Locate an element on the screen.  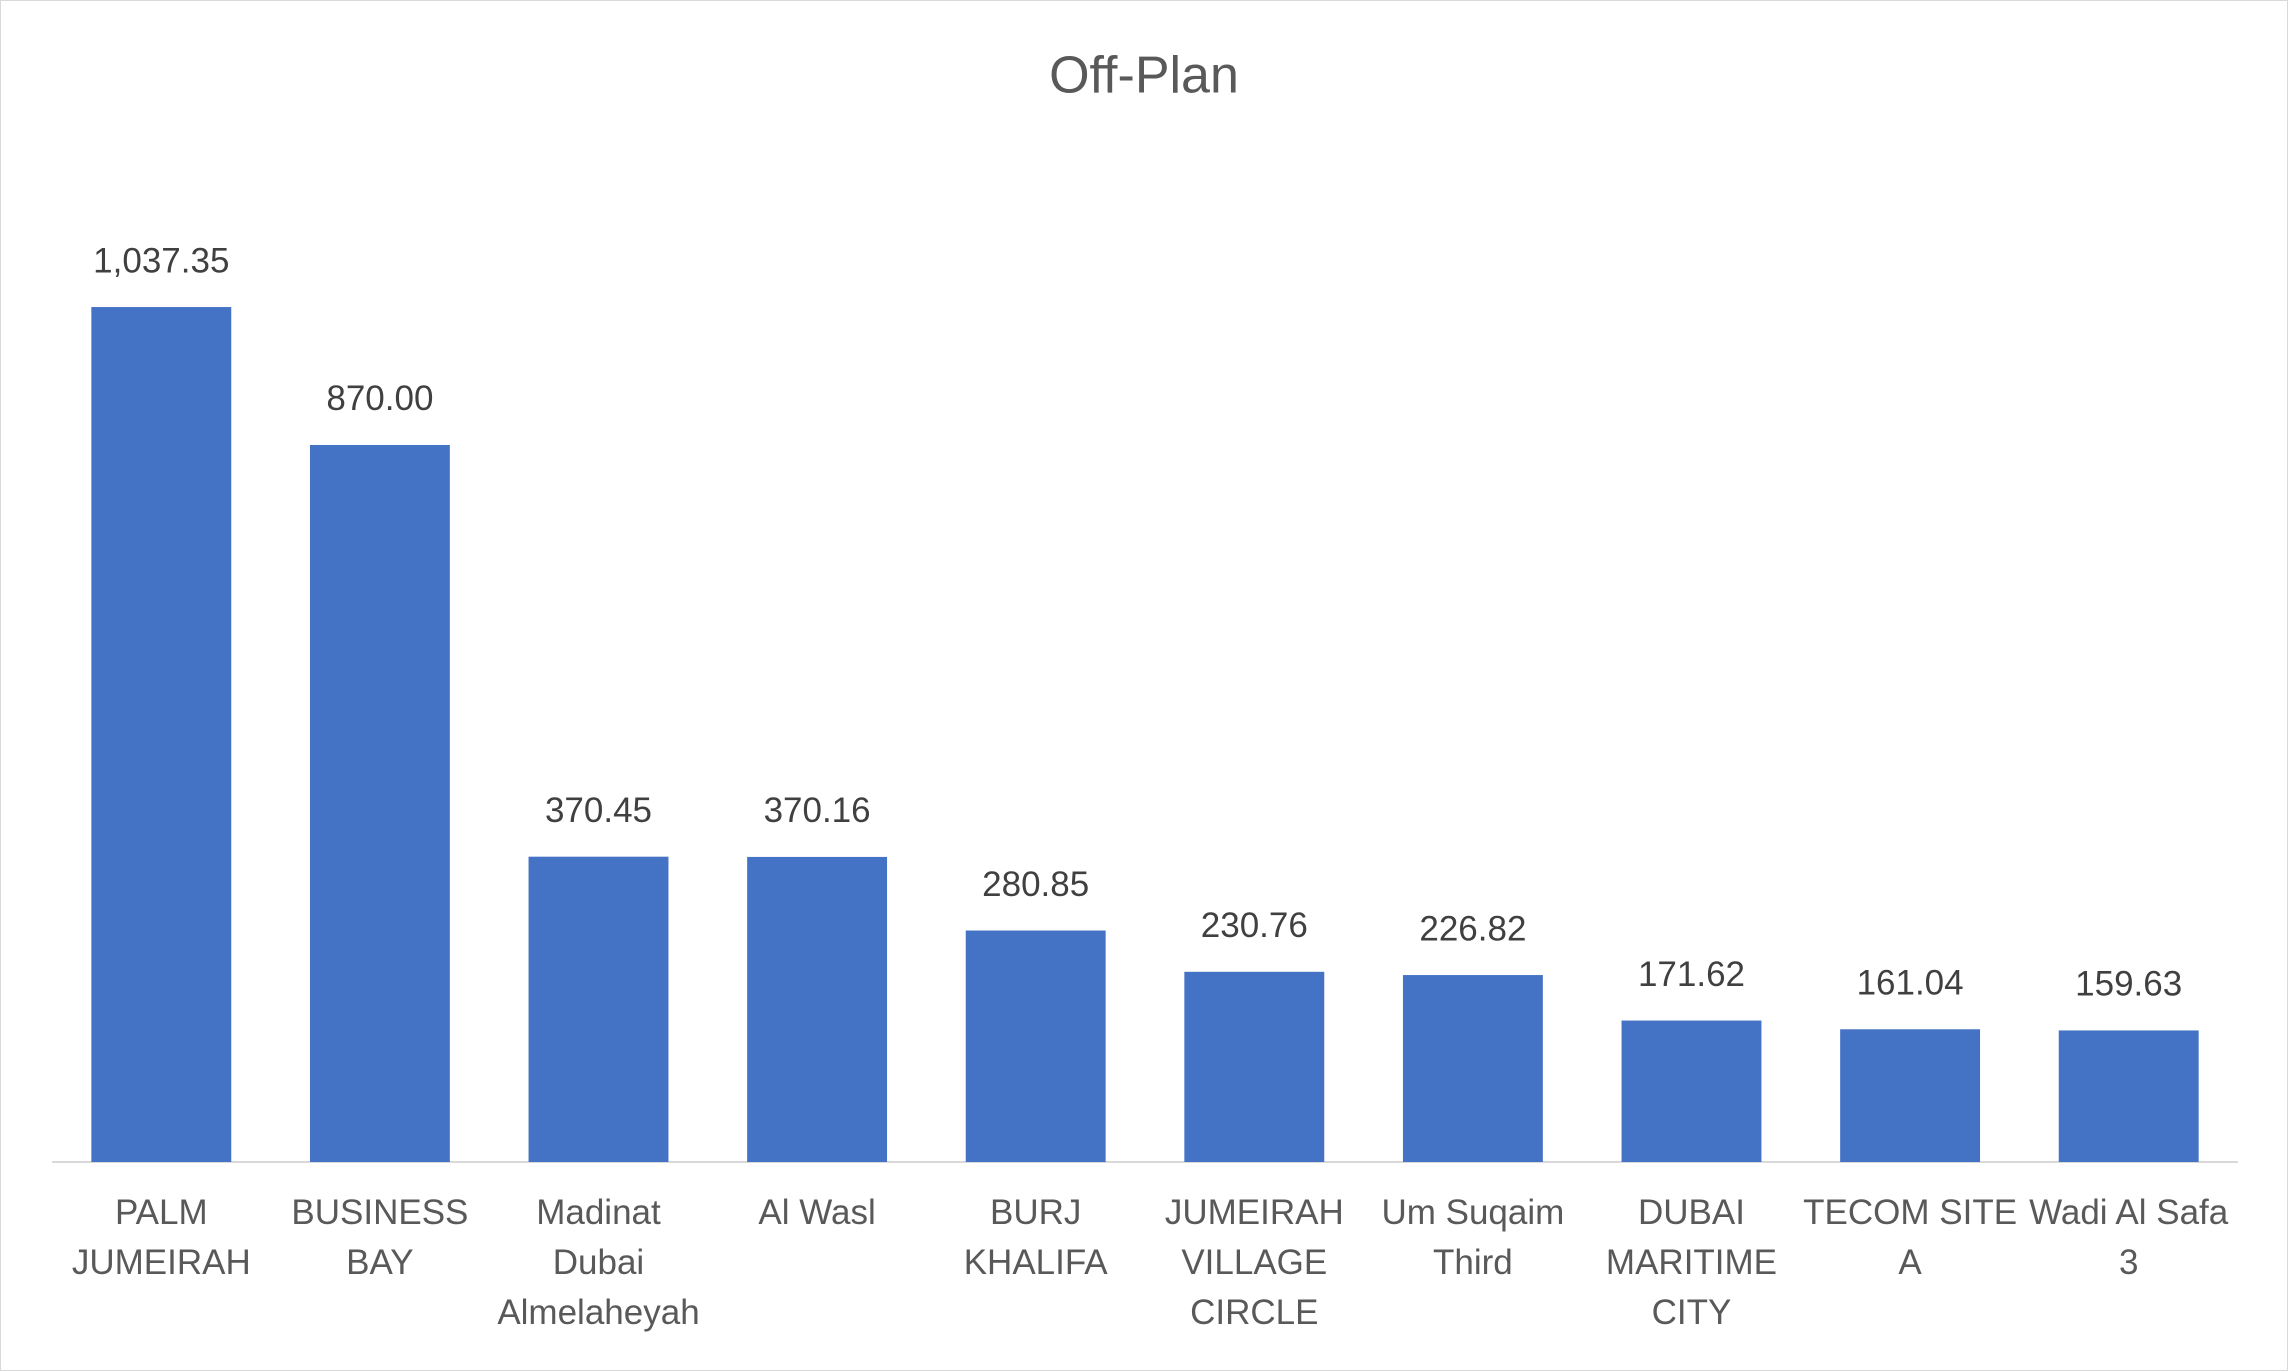
x-tick-label: PALM JUMEIRAH is located at coordinates (161, 1237).